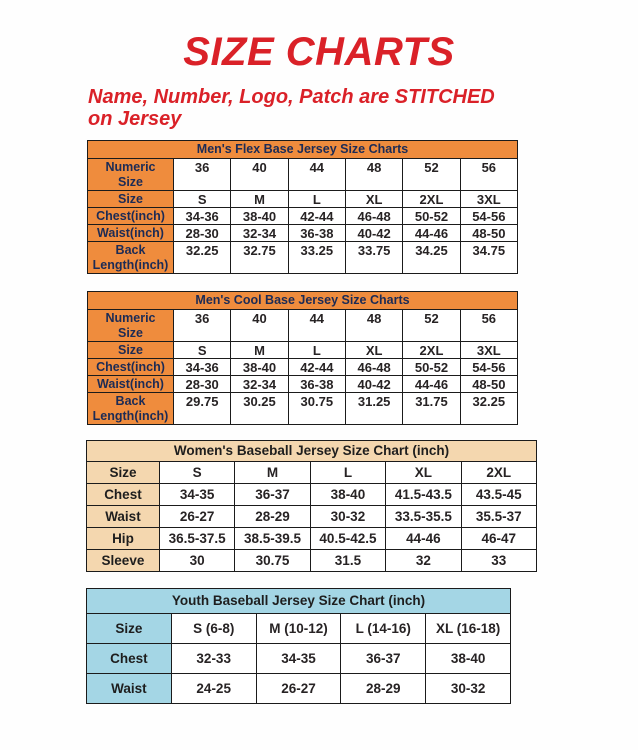 The width and height of the screenshot is (638, 750). I want to click on table-row: Sleeve 30 30.75 31.5 32 33, so click(312, 560).